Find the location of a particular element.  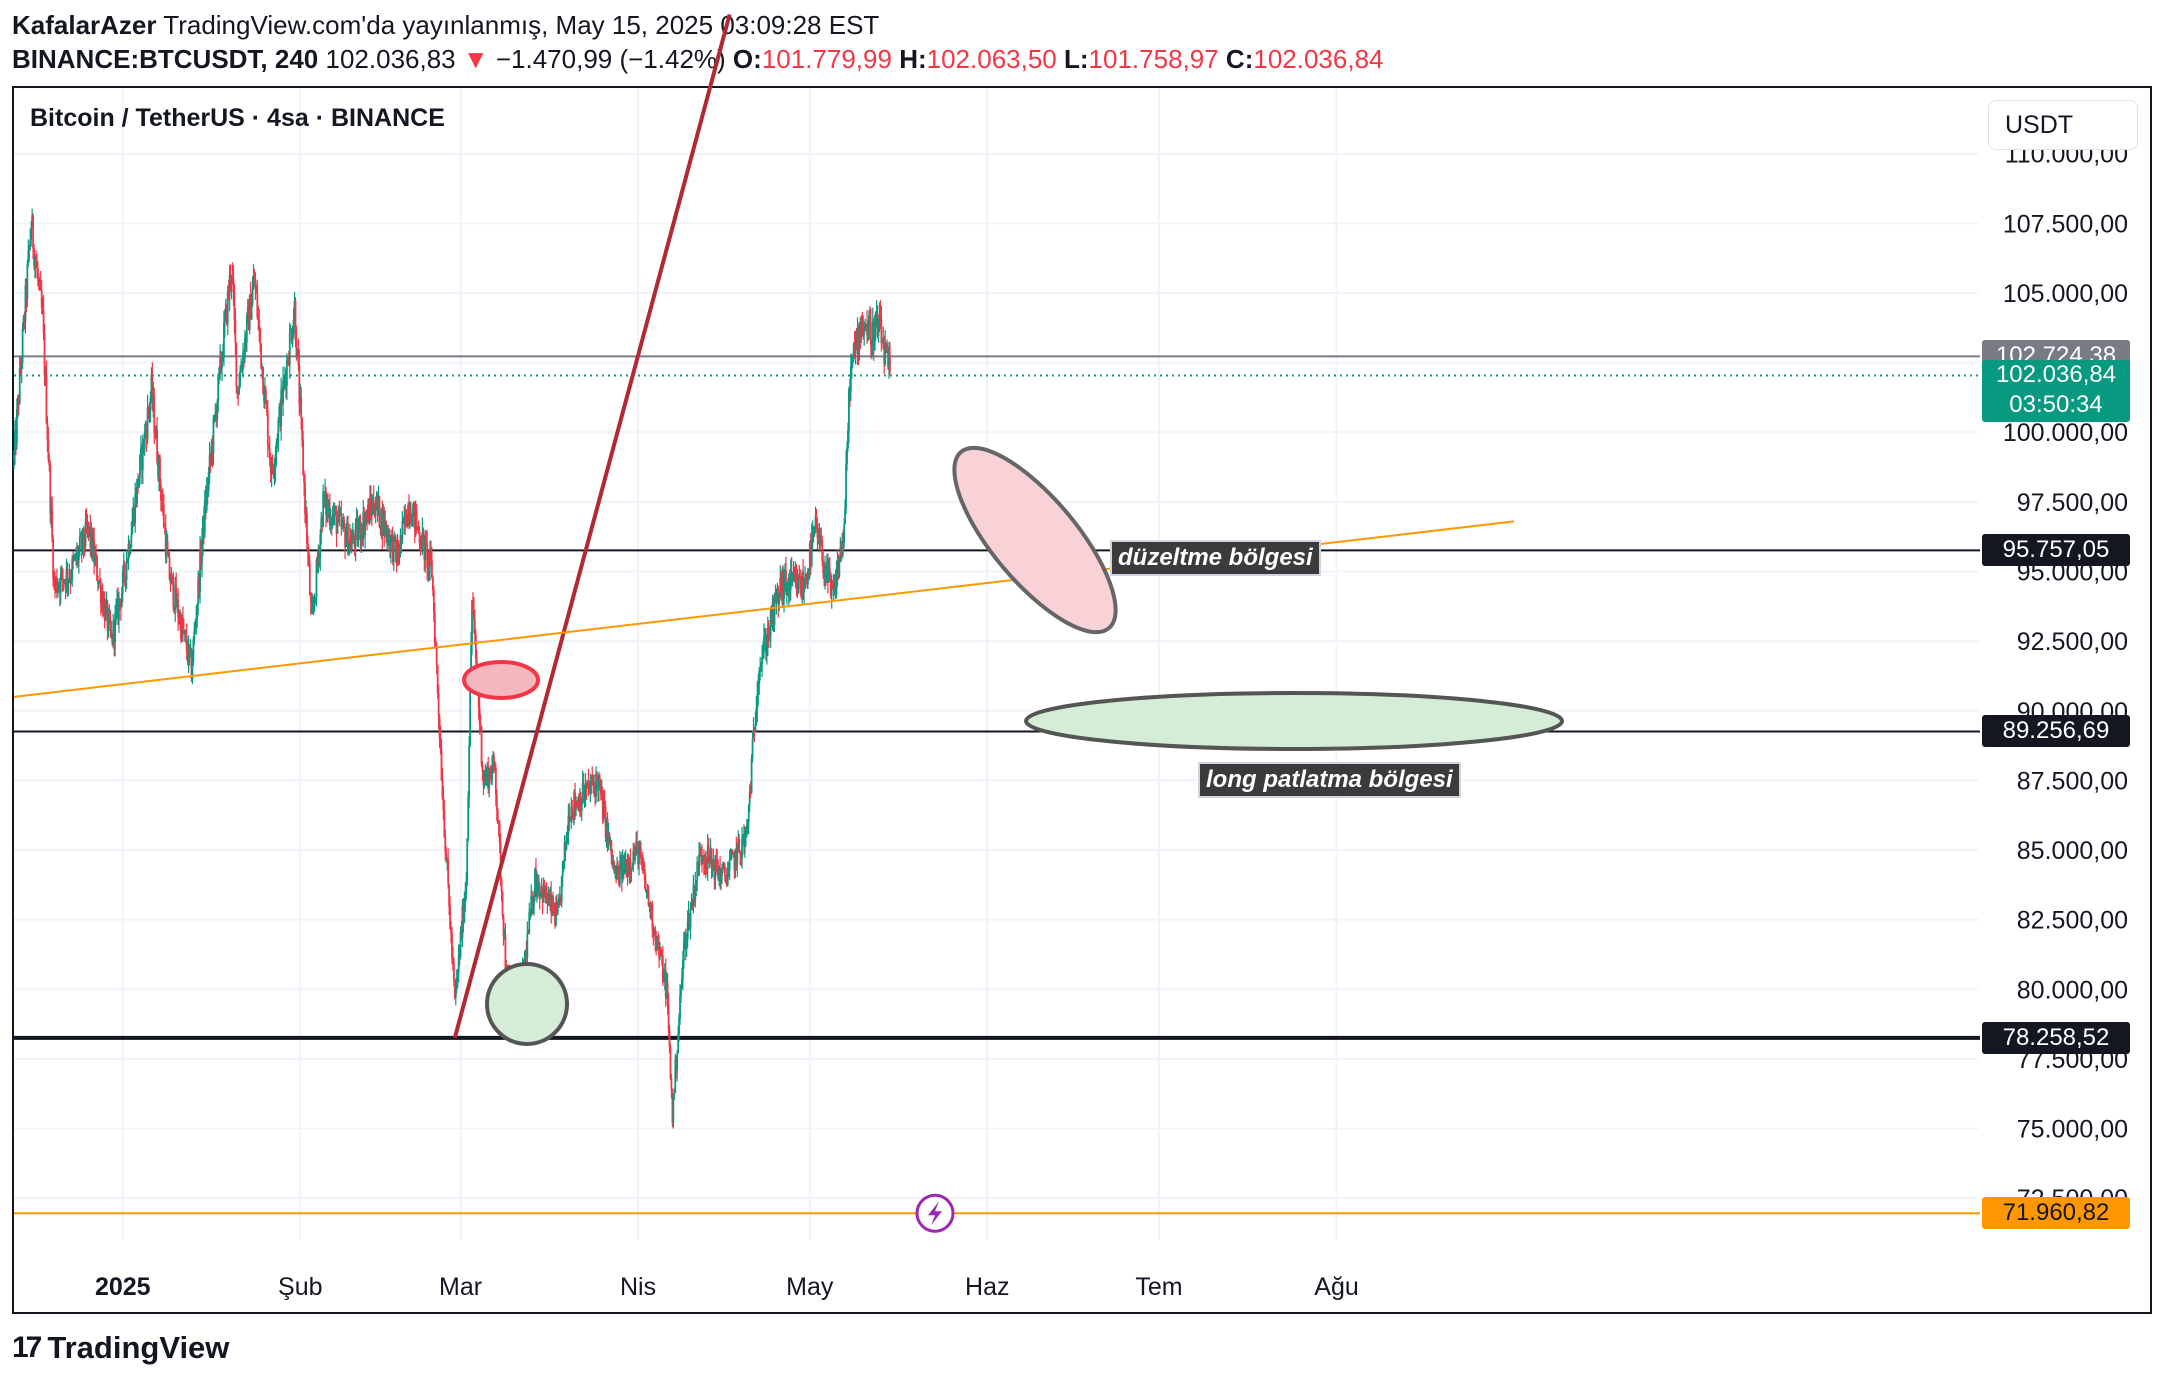

tradingview-logo: 17 TradingView is located at coordinates (120, 1348).